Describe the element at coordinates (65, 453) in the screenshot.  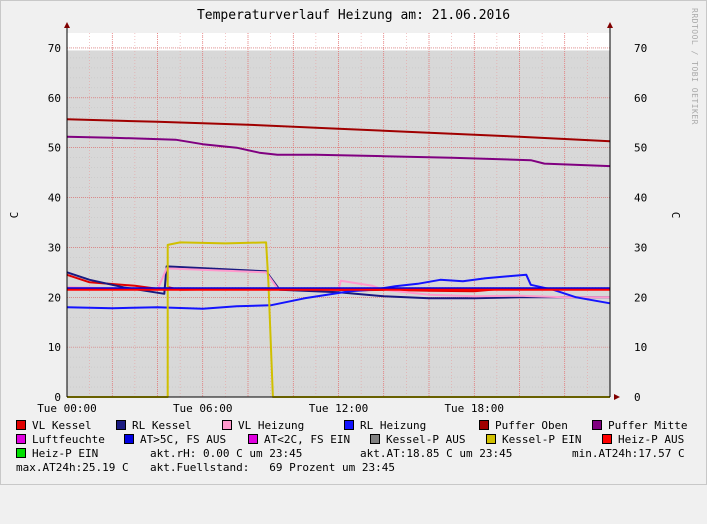
I see `legend-label: Heiz-P EIN` at that location.